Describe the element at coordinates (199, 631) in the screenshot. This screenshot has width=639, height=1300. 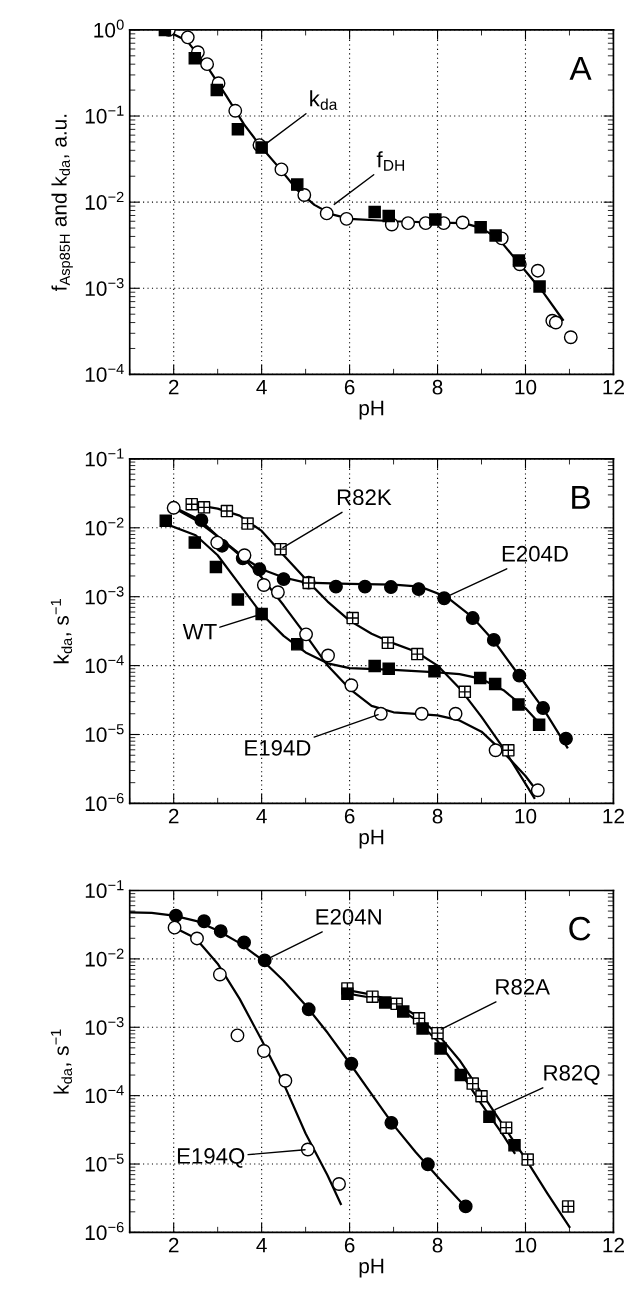
I see `annotation: WT` at that location.